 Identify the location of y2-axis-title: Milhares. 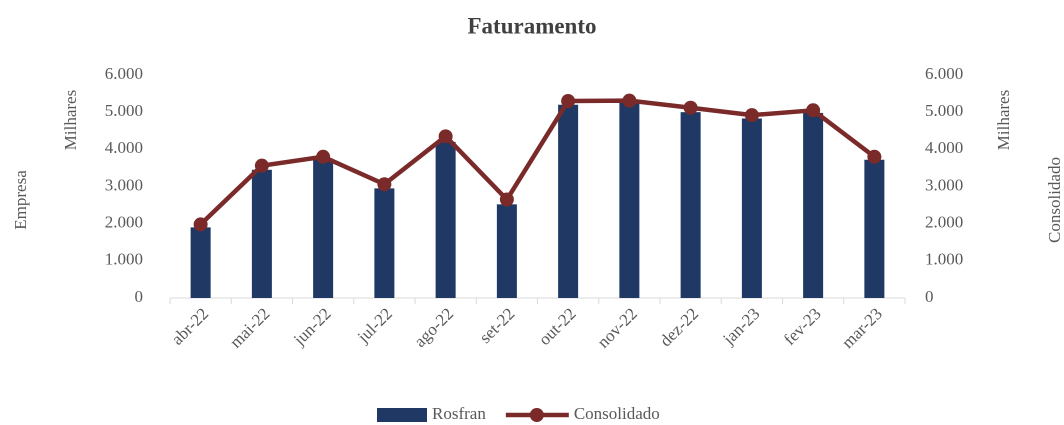
(1003, 120).